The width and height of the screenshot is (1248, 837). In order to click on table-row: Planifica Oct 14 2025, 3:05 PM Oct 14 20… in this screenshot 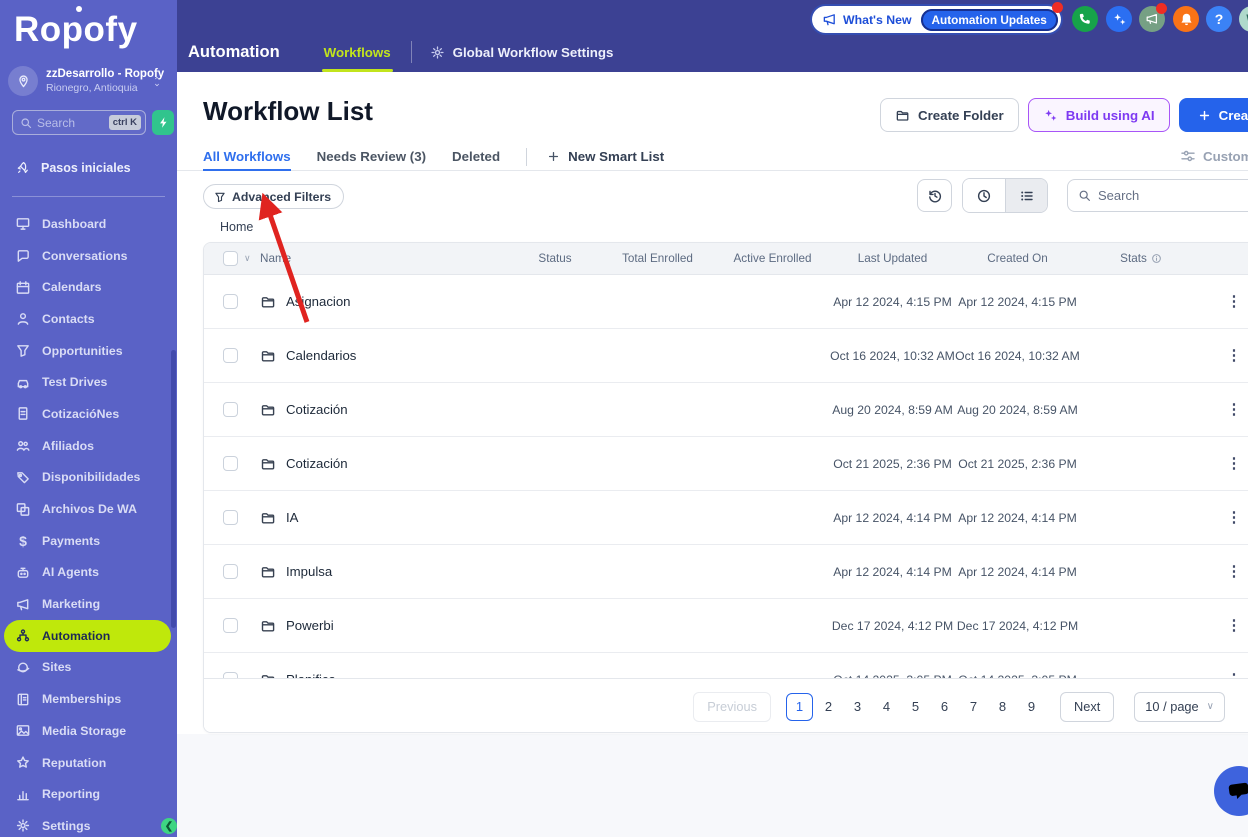, I will do `click(726, 665)`.